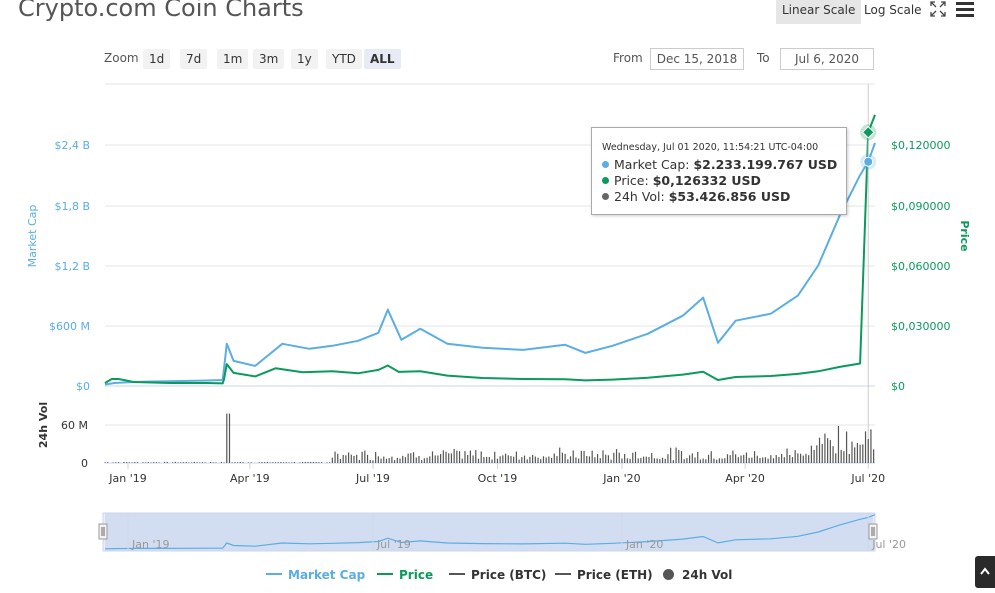 The image size is (995, 593). Describe the element at coordinates (985, 572) in the screenshot. I see `scroll-top-button` at that location.